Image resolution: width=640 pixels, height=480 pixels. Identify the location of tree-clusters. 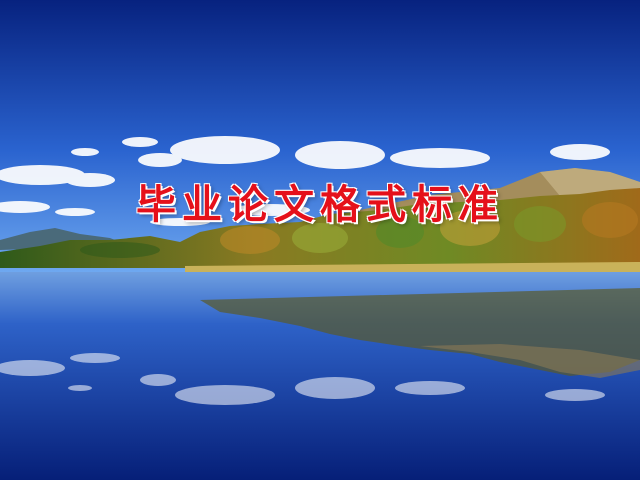
(359, 230).